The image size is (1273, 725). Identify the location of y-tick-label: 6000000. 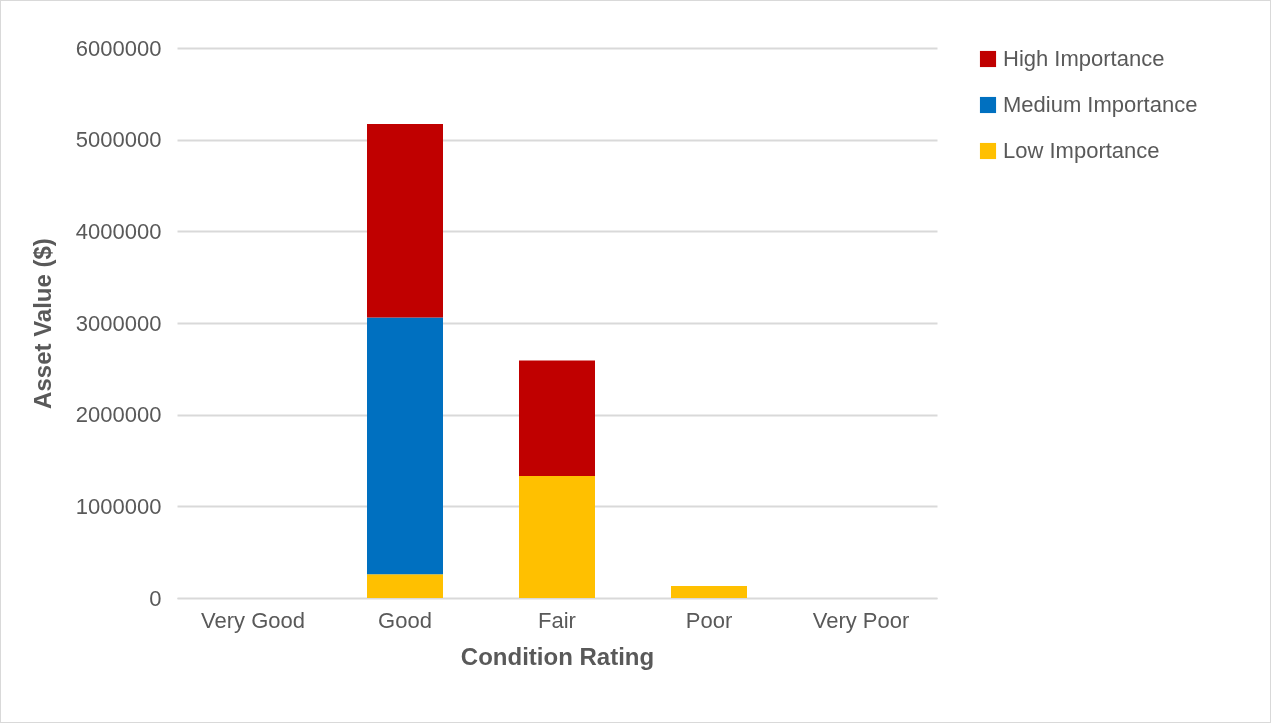
(118, 48).